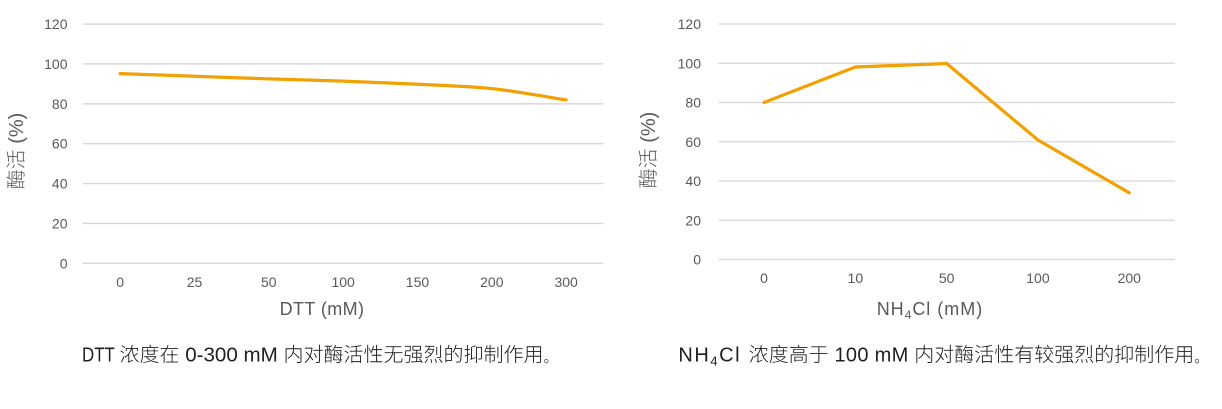 Image resolution: width=1222 pixels, height=409 pixels. I want to click on svg-text: DTT (mM), so click(322, 309).